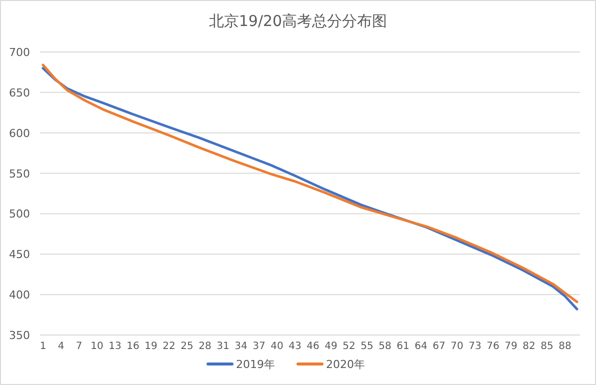 The image size is (596, 385). Describe the element at coordinates (298, 21) in the screenshot. I see `title: 北京19/20高考总分分布图` at that location.